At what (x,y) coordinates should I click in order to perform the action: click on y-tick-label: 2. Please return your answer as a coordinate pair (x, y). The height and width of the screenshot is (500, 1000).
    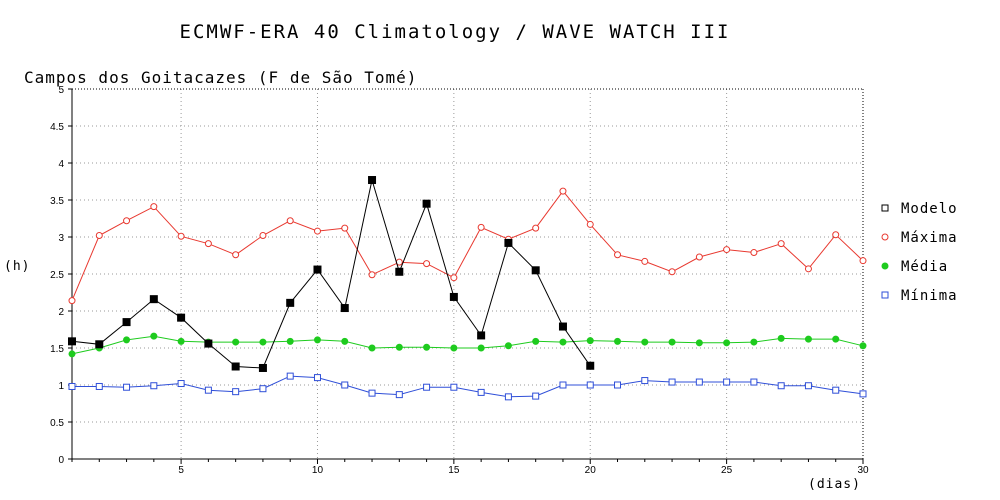
    Looking at the image, I should click on (61, 312).